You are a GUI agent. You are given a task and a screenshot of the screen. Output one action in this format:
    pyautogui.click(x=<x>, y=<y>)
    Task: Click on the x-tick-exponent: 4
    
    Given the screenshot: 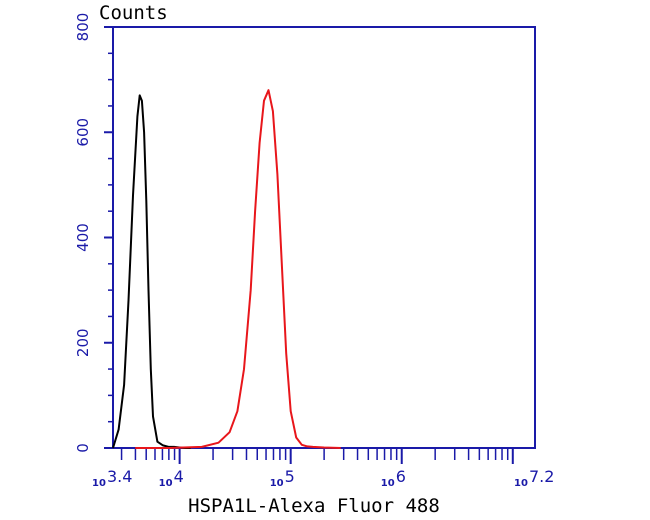 What is the action you would take?
    pyautogui.click(x=179, y=476)
    